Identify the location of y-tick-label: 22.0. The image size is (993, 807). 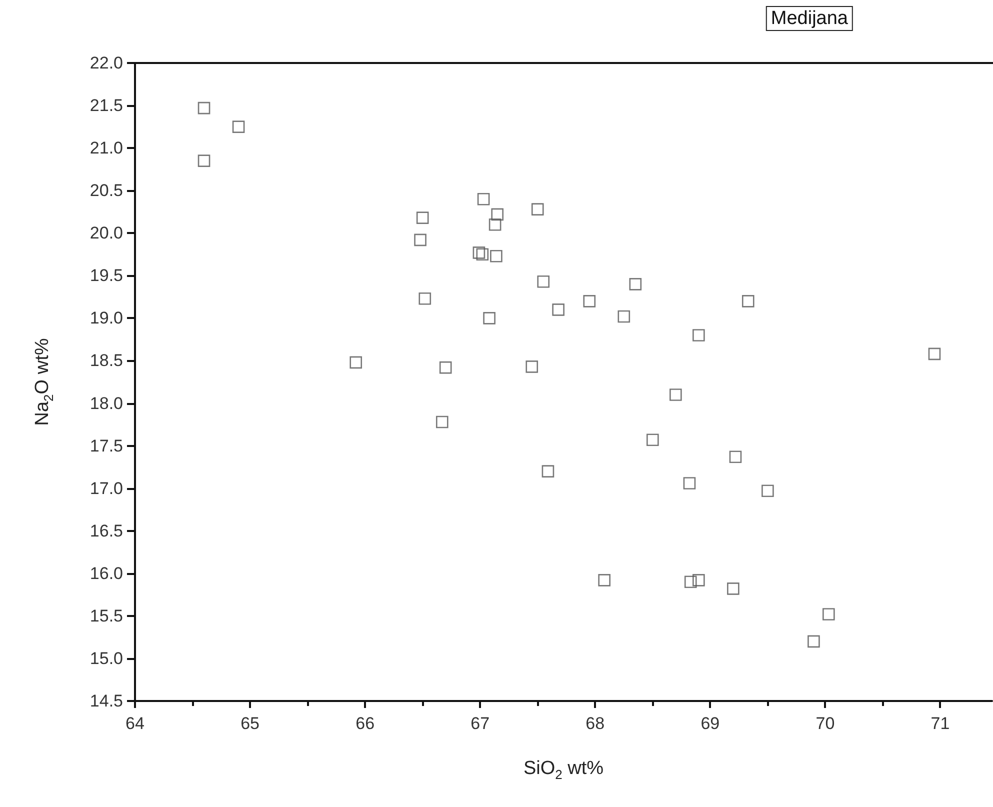
(106, 63).